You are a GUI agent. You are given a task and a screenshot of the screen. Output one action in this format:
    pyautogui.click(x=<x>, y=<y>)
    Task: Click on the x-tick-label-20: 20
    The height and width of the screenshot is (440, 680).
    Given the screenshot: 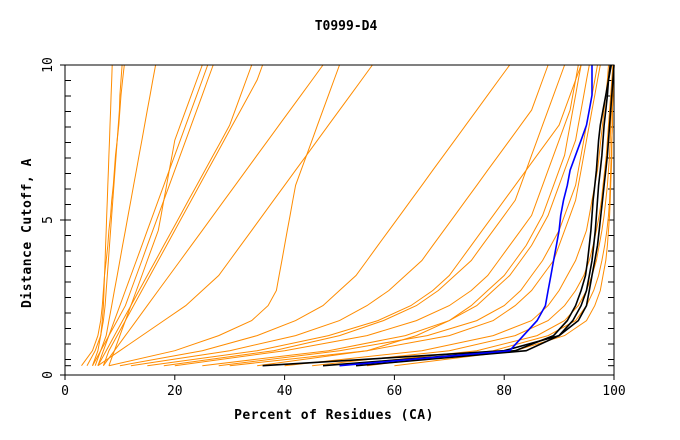 What is the action you would take?
    pyautogui.click(x=175, y=391)
    